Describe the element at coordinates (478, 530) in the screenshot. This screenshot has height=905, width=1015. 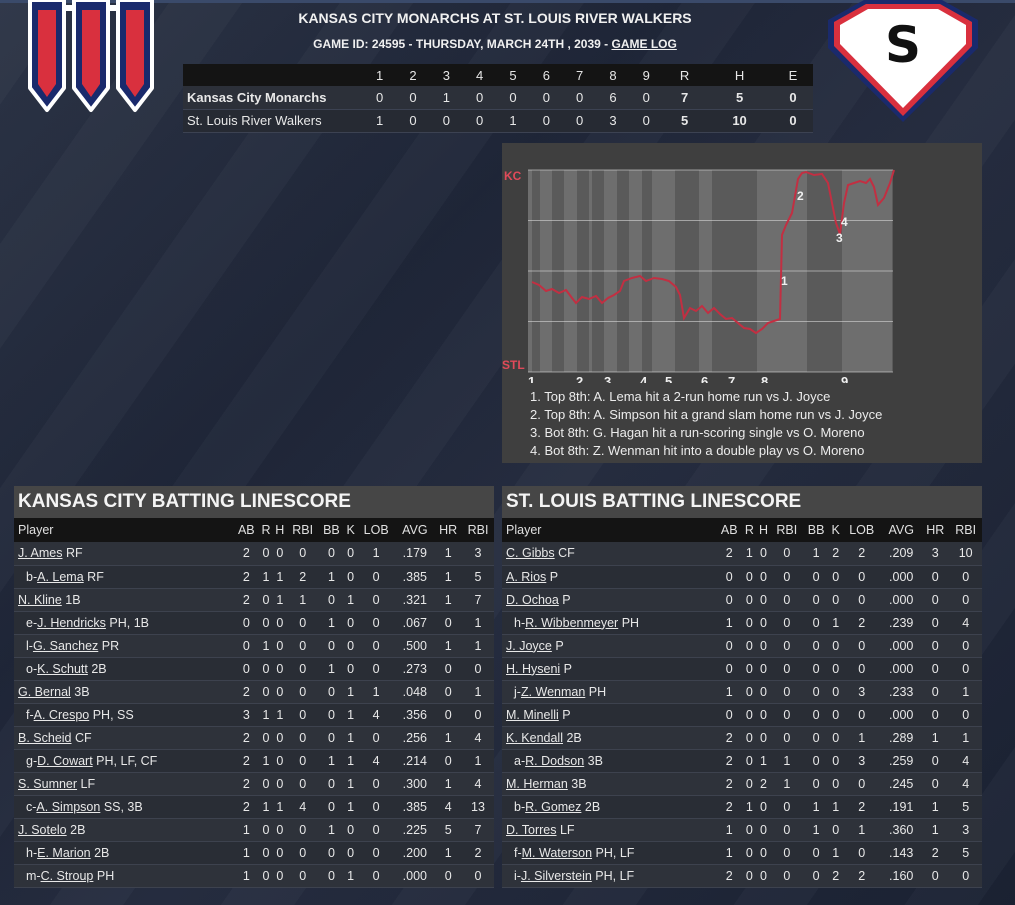
I see `kc-column-header: RBI` at that location.